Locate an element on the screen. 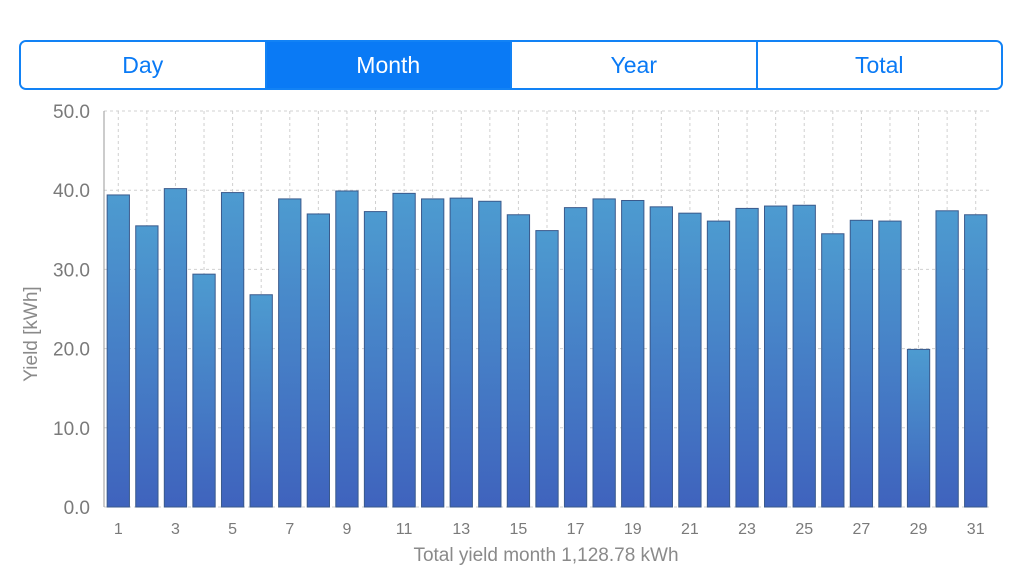  y-axis-label: Yield [kWh] is located at coordinates (31, 333).